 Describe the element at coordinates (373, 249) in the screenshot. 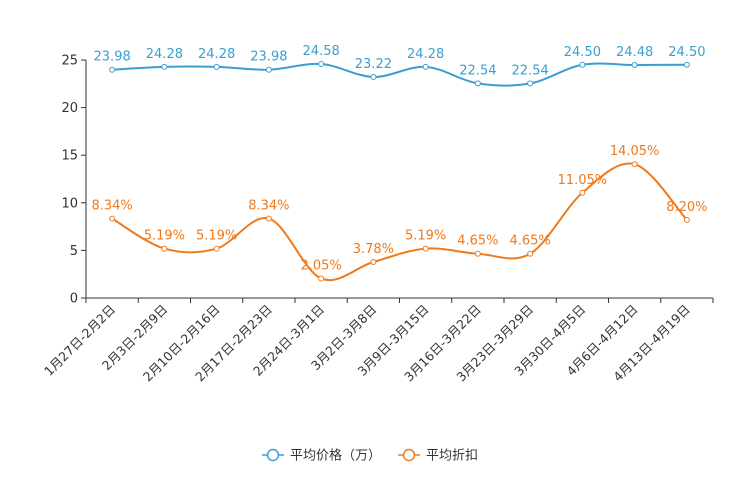

I see `data-label-discount: 3.78%` at that location.